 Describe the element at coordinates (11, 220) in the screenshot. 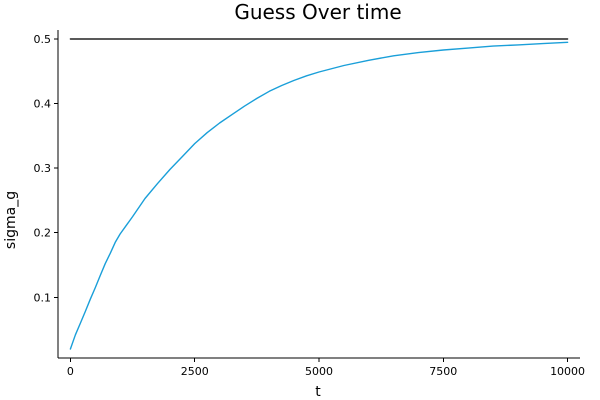

I see `y-axis-label: sigma_g` at that location.